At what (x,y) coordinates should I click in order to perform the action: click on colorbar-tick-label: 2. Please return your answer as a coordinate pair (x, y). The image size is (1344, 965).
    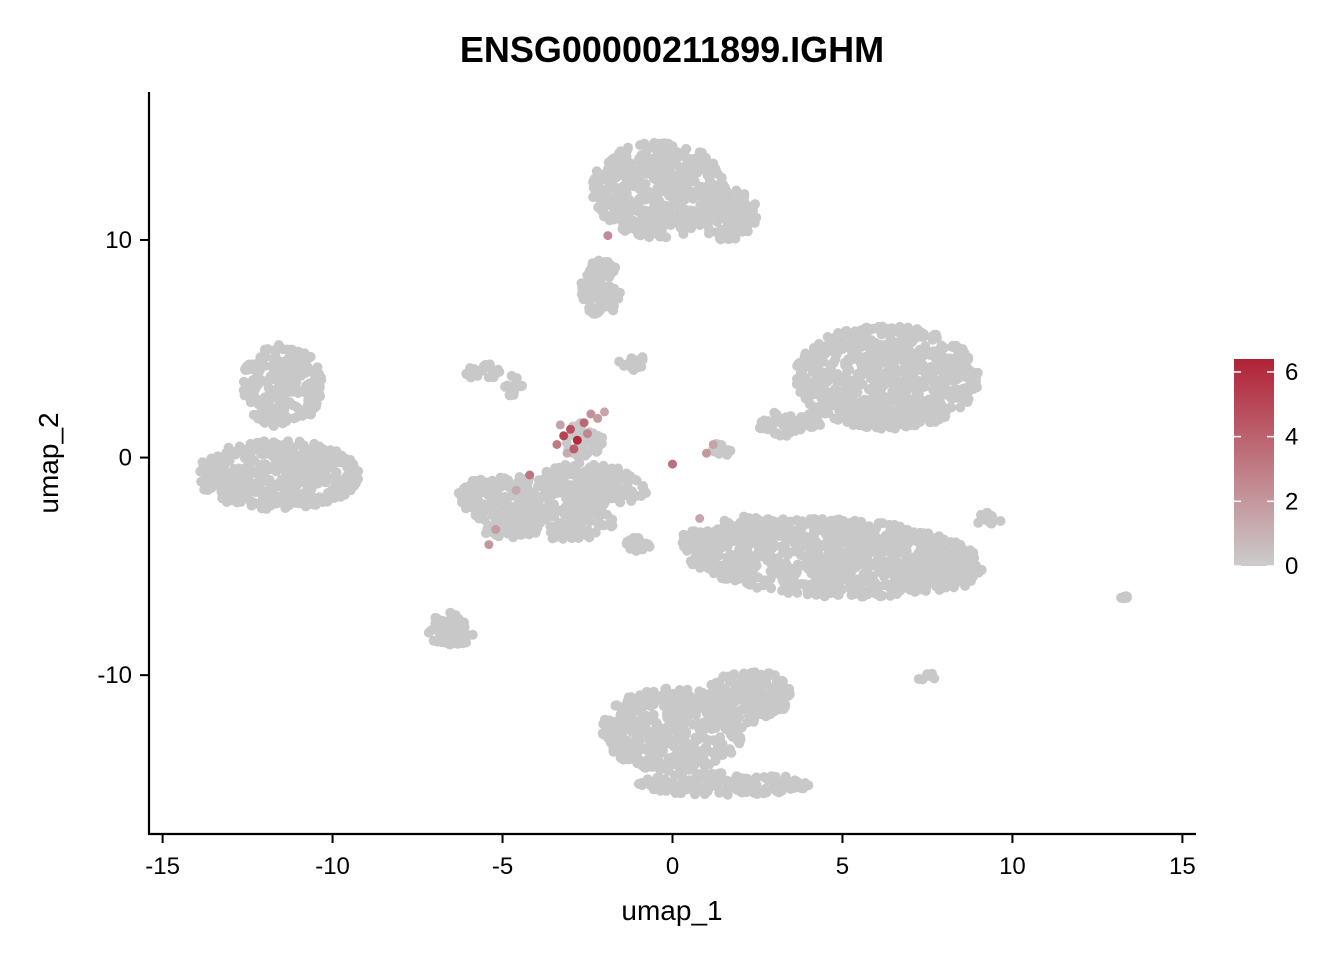
    Looking at the image, I should click on (1291, 501).